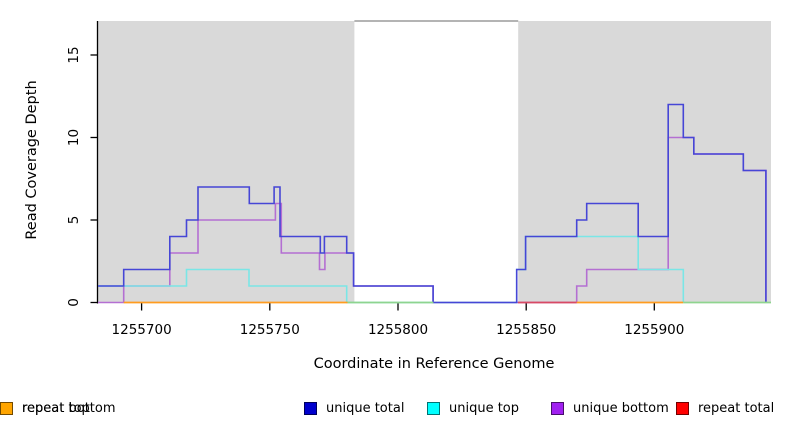  I want to click on y-axis-title: Read Coverage Depth, so click(32, 160).